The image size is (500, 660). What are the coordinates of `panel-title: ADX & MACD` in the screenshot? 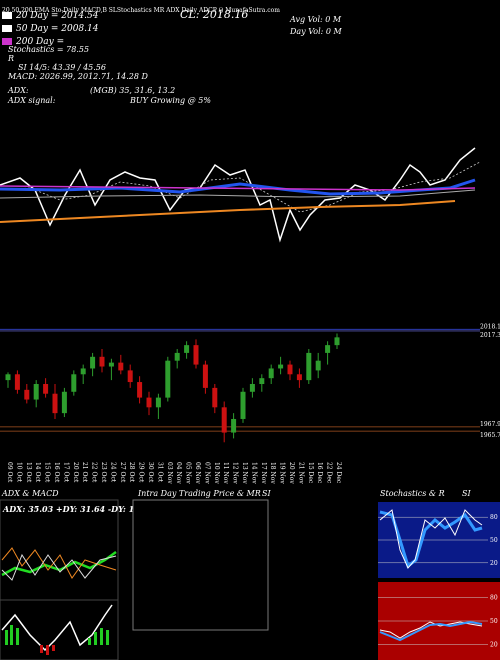 It's located at (30, 493).